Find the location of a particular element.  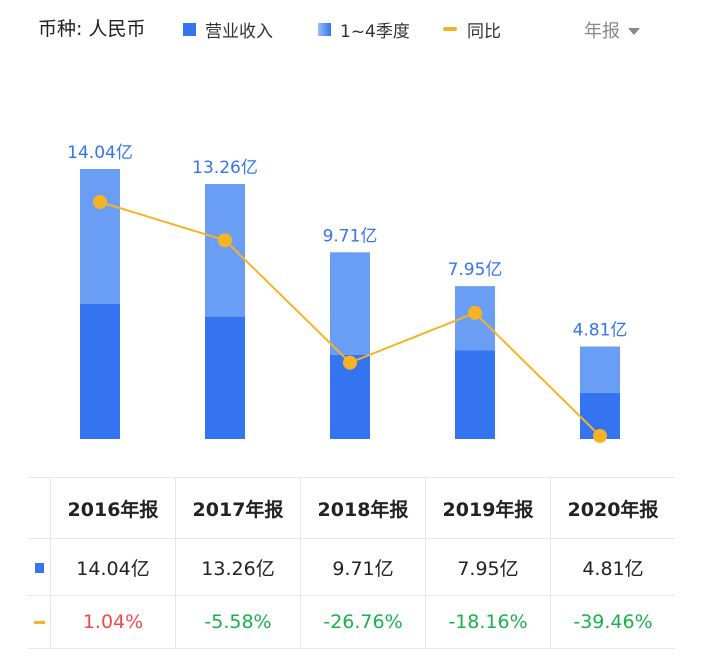

legend-quarters-label: 1~4季度 is located at coordinates (375, 31).